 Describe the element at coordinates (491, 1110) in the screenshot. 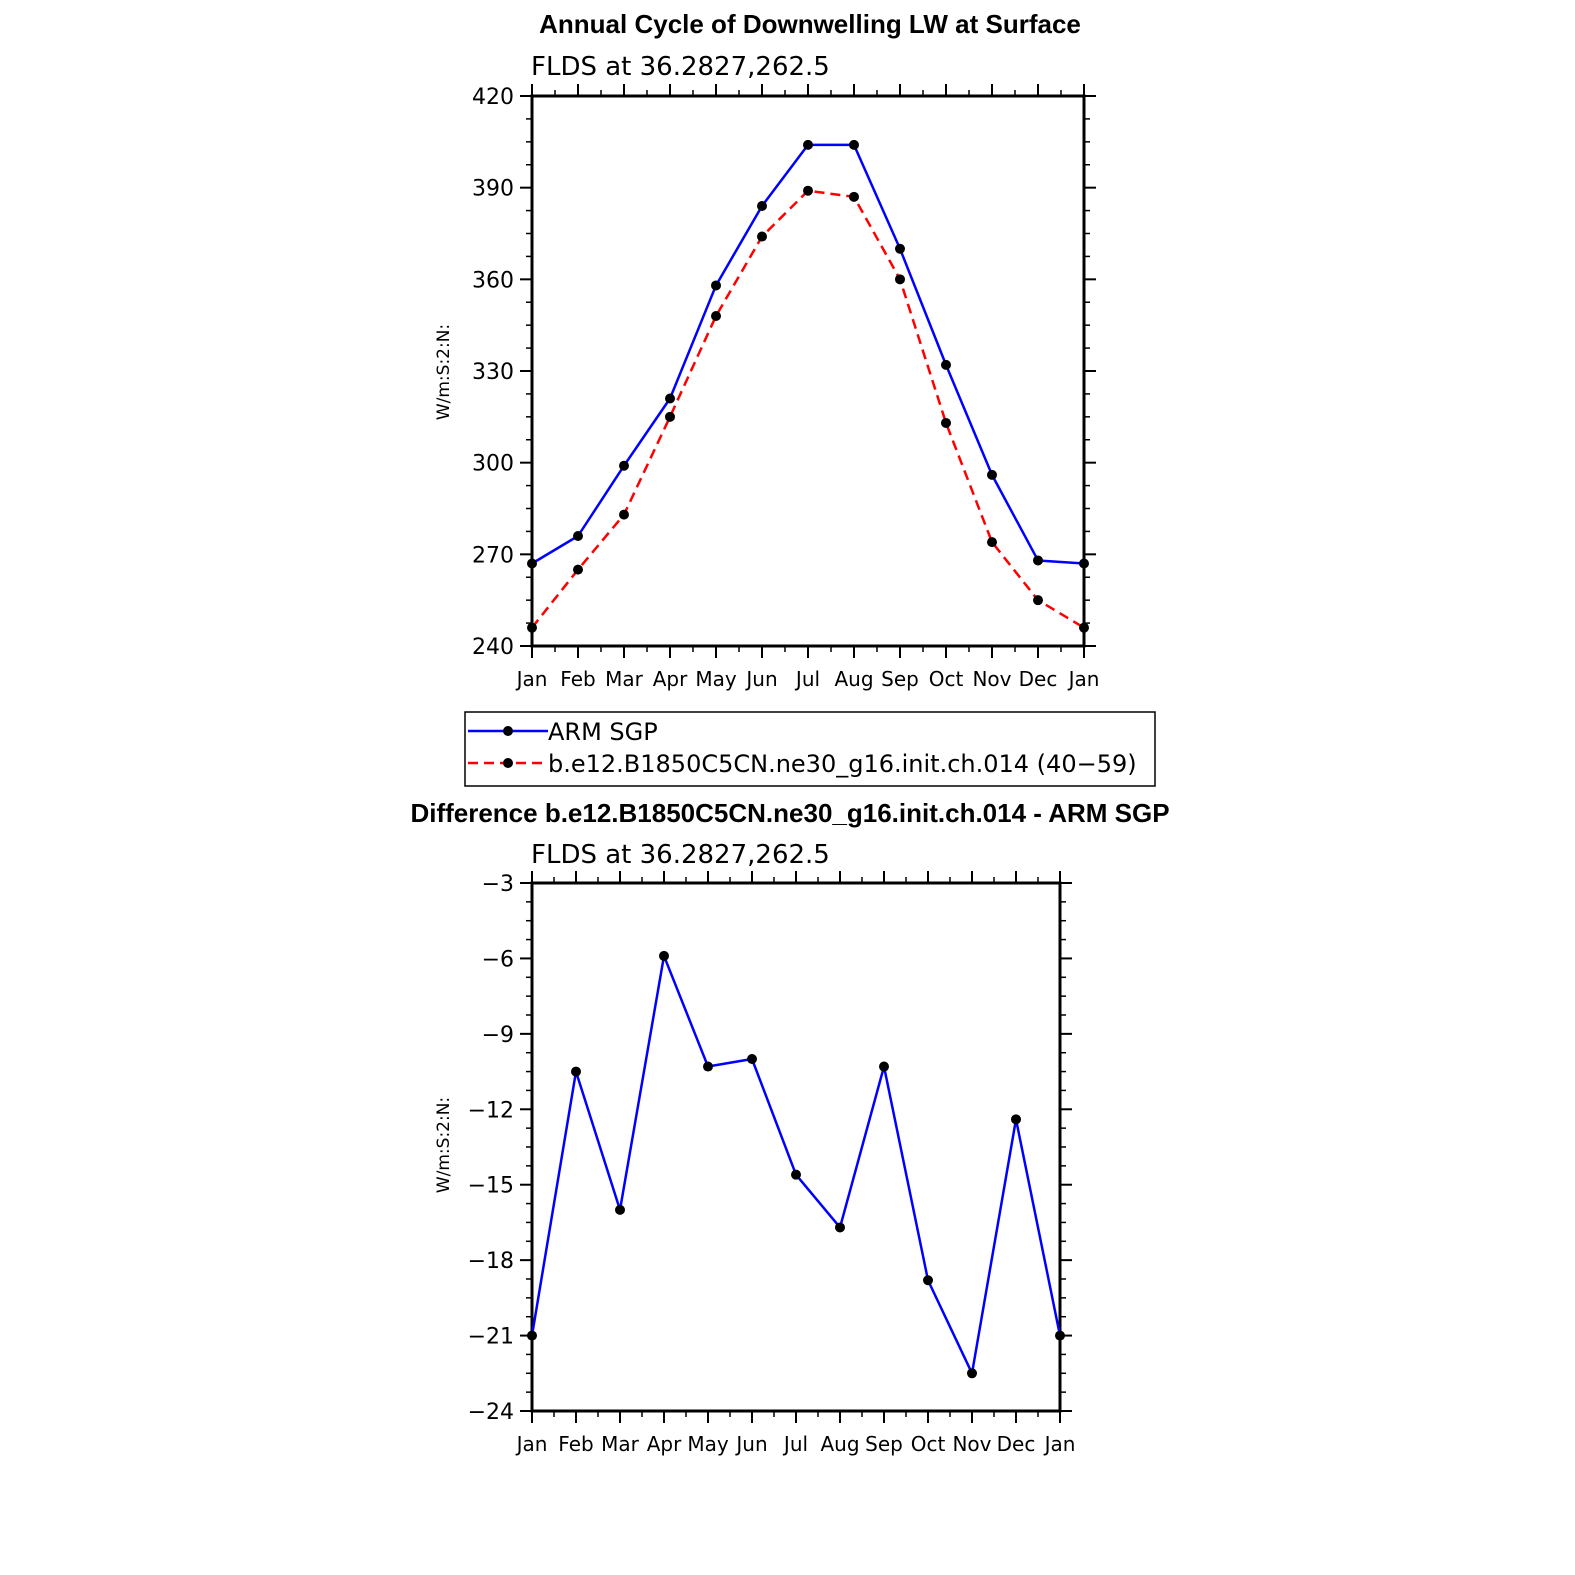

I see `y-tick-label: −12` at that location.